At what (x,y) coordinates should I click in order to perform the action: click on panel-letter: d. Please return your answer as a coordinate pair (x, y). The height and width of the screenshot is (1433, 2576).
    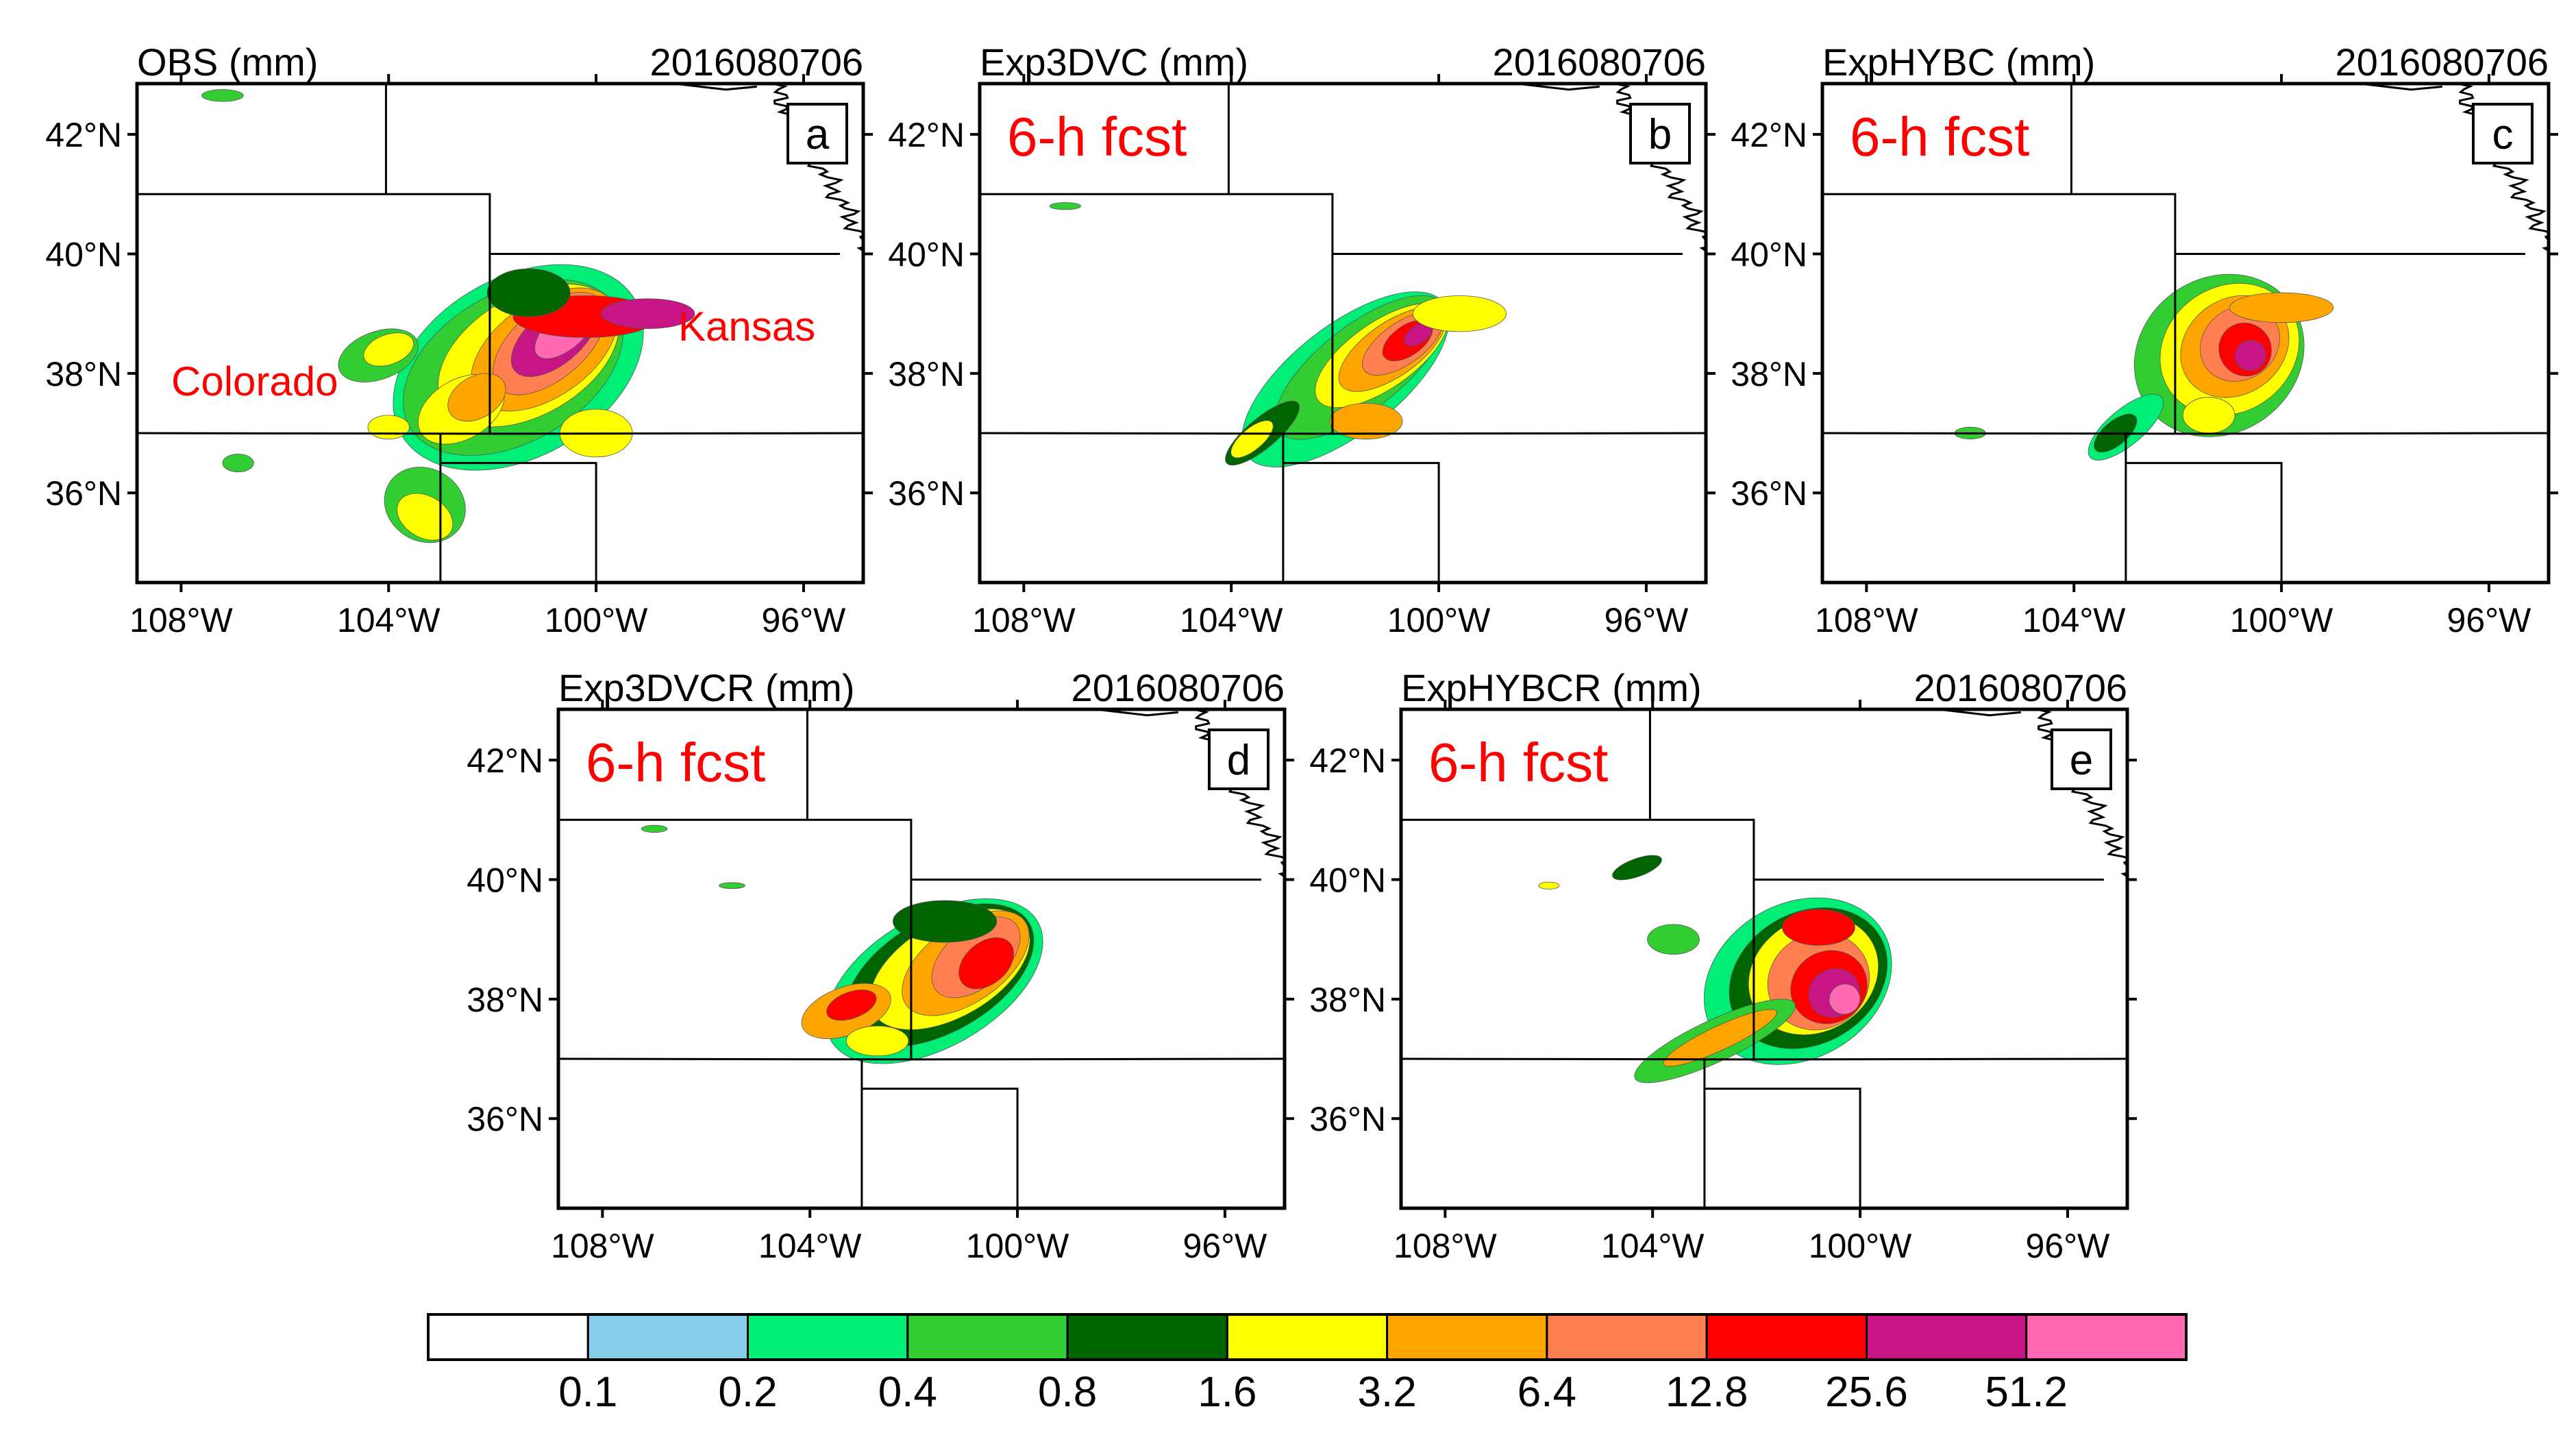
    Looking at the image, I should click on (1238, 760).